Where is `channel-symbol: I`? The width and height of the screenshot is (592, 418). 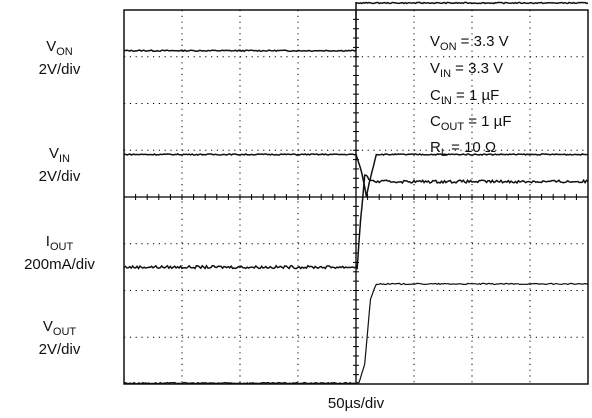
channel-symbol: I is located at coordinates (47, 241).